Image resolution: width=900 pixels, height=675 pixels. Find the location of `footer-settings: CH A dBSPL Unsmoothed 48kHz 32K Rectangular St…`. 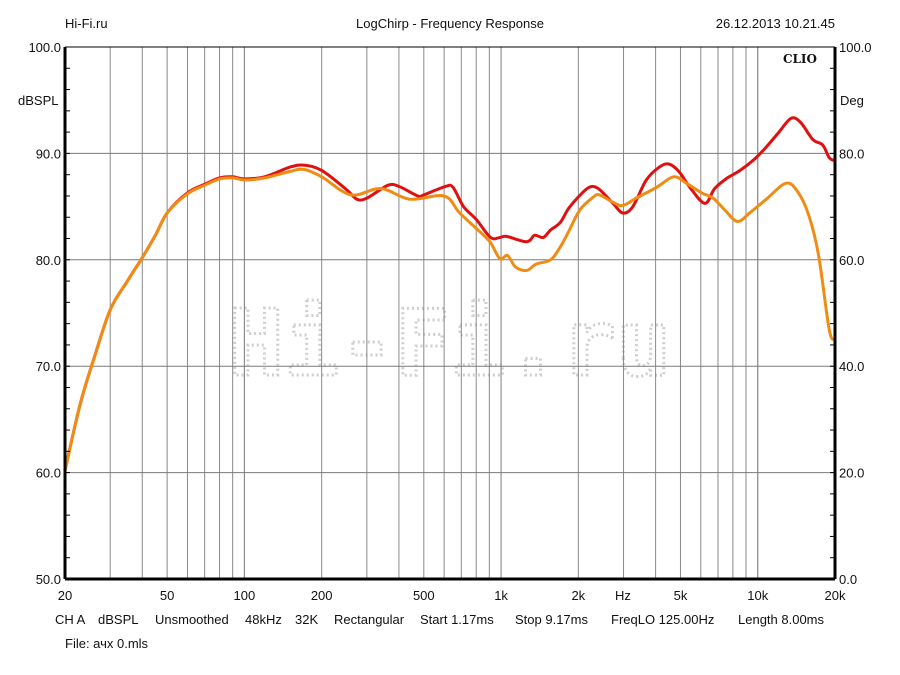

footer-settings: CH A dBSPL Unsmoothed 48kHz 32K Rectangular St… is located at coordinates (440, 619).